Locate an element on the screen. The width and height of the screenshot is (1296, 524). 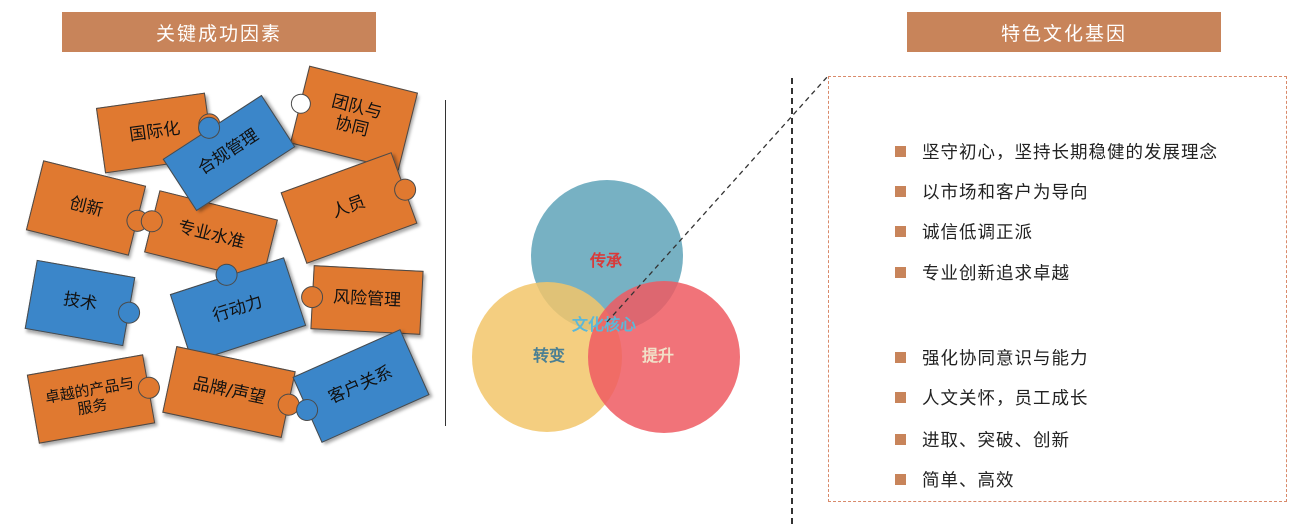
culture-value-item: 简单、高效 is located at coordinates (955, 479).